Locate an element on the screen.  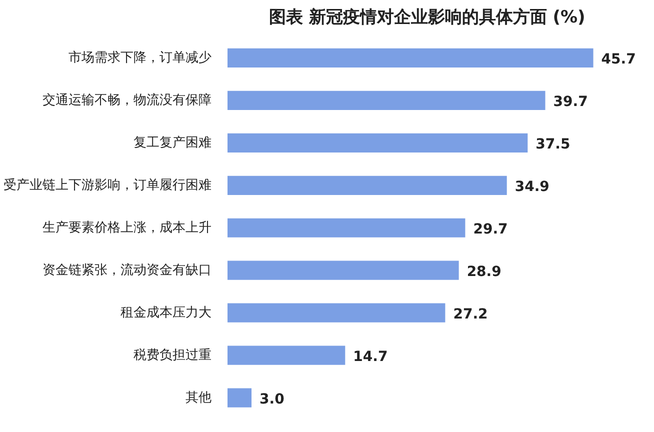
data-label: 27.2 is located at coordinates (470, 314).